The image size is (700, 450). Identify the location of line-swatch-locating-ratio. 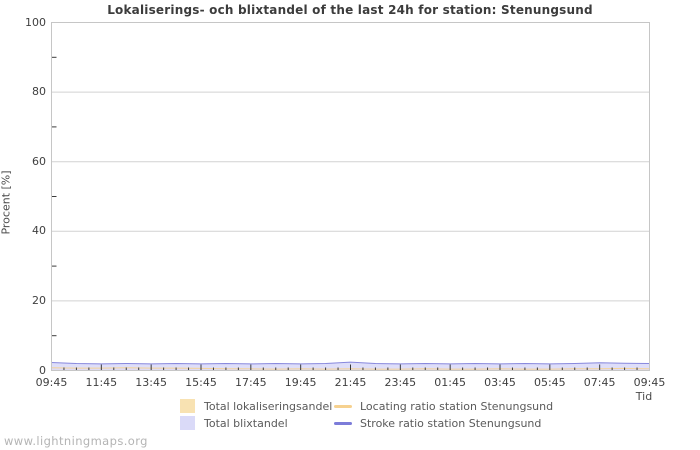
(343, 406).